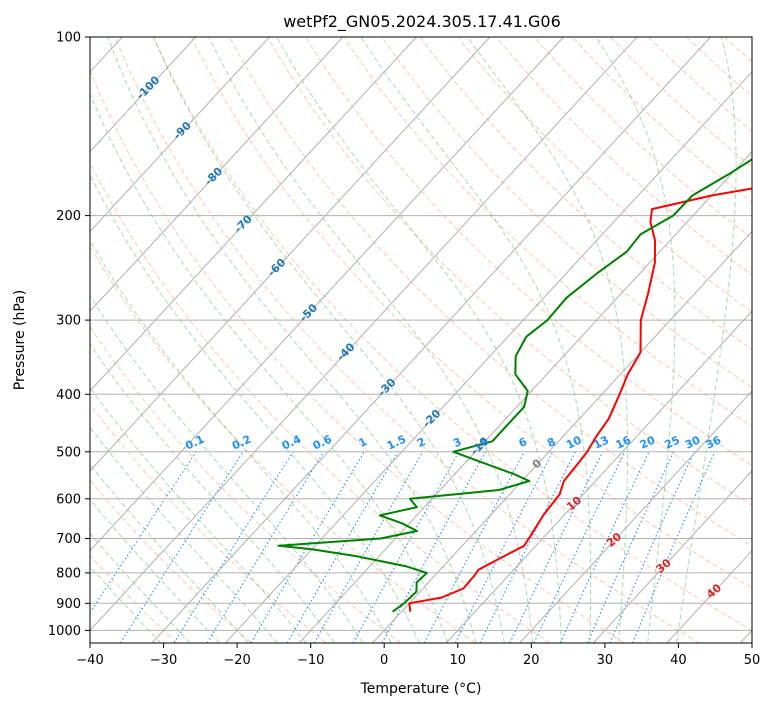 The image size is (775, 708). What do you see at coordinates (89, 660) in the screenshot?
I see `x-tick-label: −40` at bounding box center [89, 660].